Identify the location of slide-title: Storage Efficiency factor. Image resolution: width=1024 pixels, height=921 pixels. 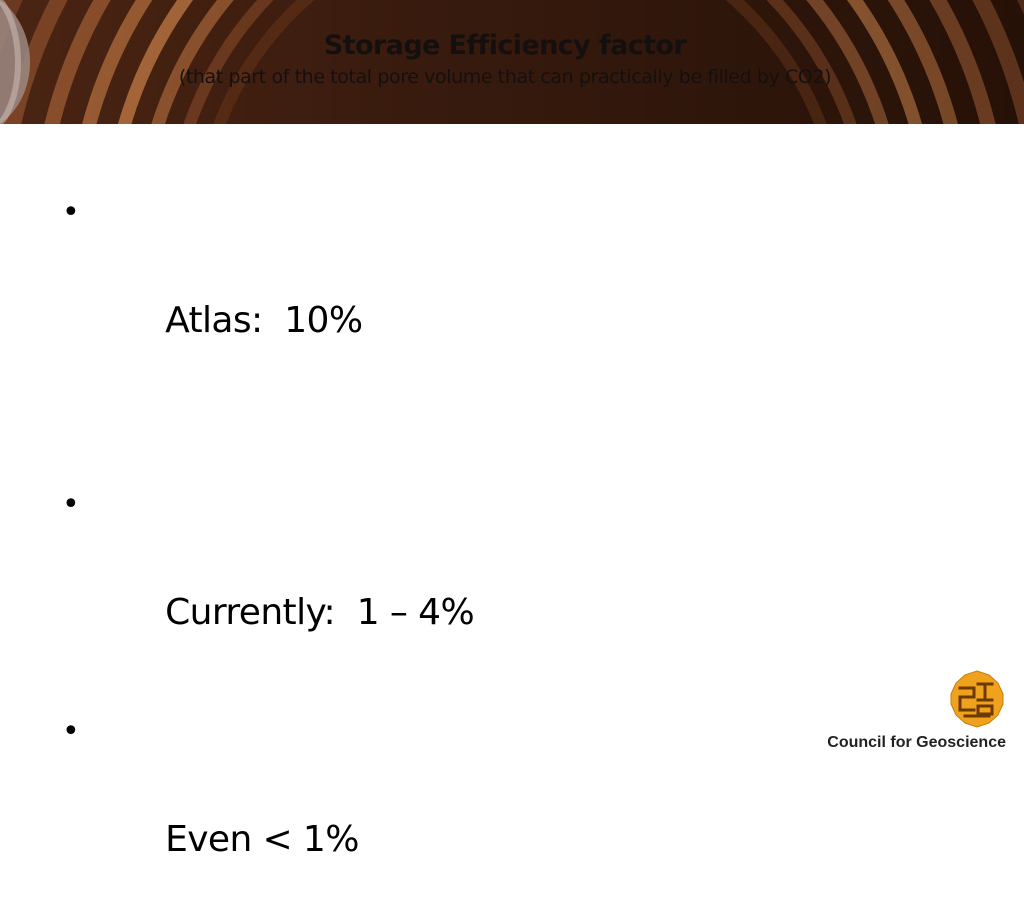
(505, 45).